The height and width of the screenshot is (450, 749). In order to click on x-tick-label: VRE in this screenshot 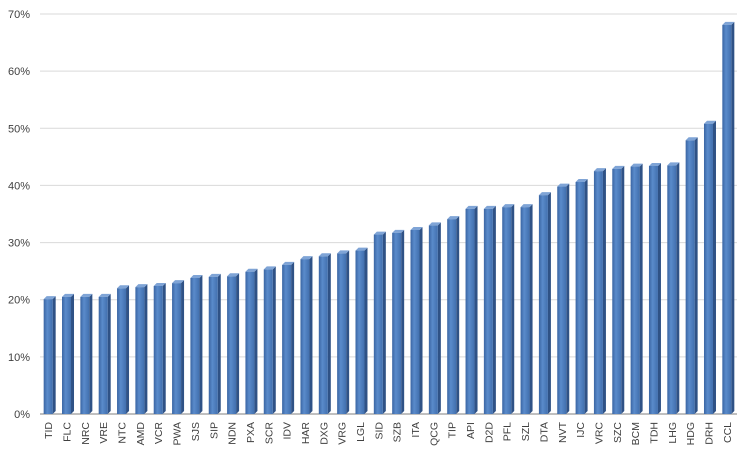, I will do `click(104, 433)`.